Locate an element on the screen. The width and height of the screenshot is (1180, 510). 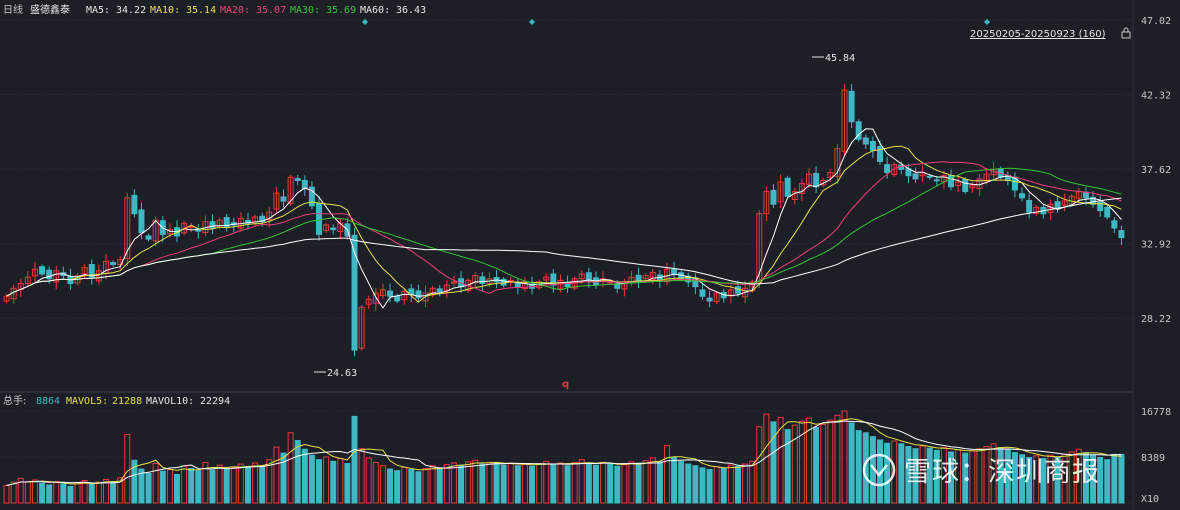
lock-icon is located at coordinates (1126, 33).